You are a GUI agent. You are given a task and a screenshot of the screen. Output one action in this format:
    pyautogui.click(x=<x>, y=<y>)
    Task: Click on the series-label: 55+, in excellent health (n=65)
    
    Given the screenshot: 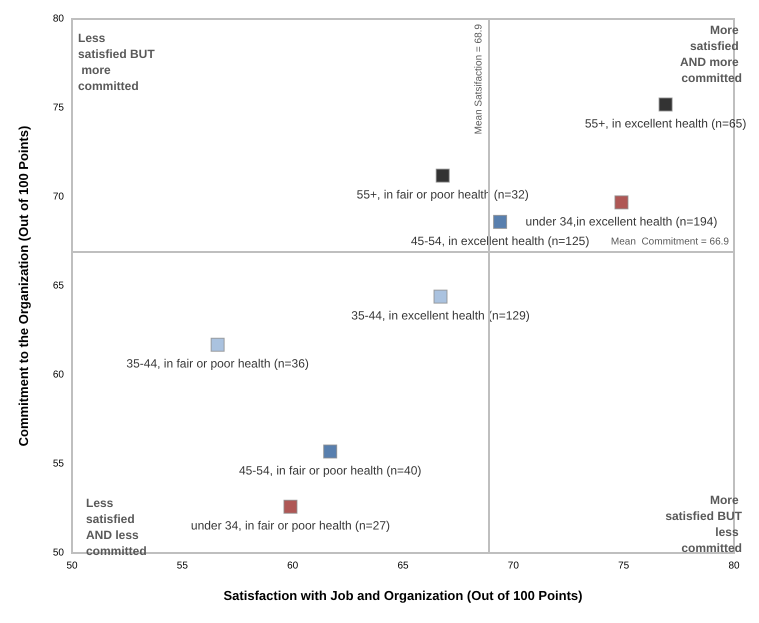 What is the action you would take?
    pyautogui.click(x=665, y=123)
    